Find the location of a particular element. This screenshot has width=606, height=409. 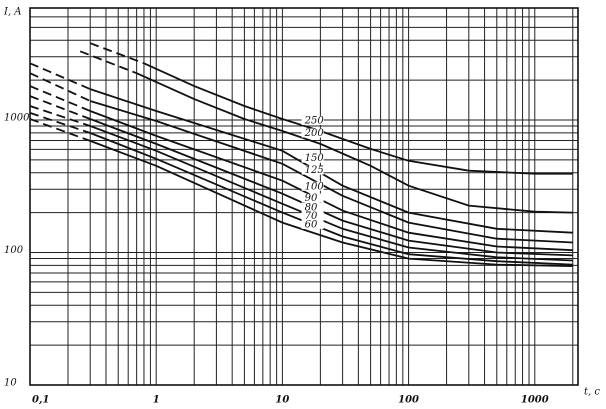

curve-label: 200 is located at coordinates (314, 133).